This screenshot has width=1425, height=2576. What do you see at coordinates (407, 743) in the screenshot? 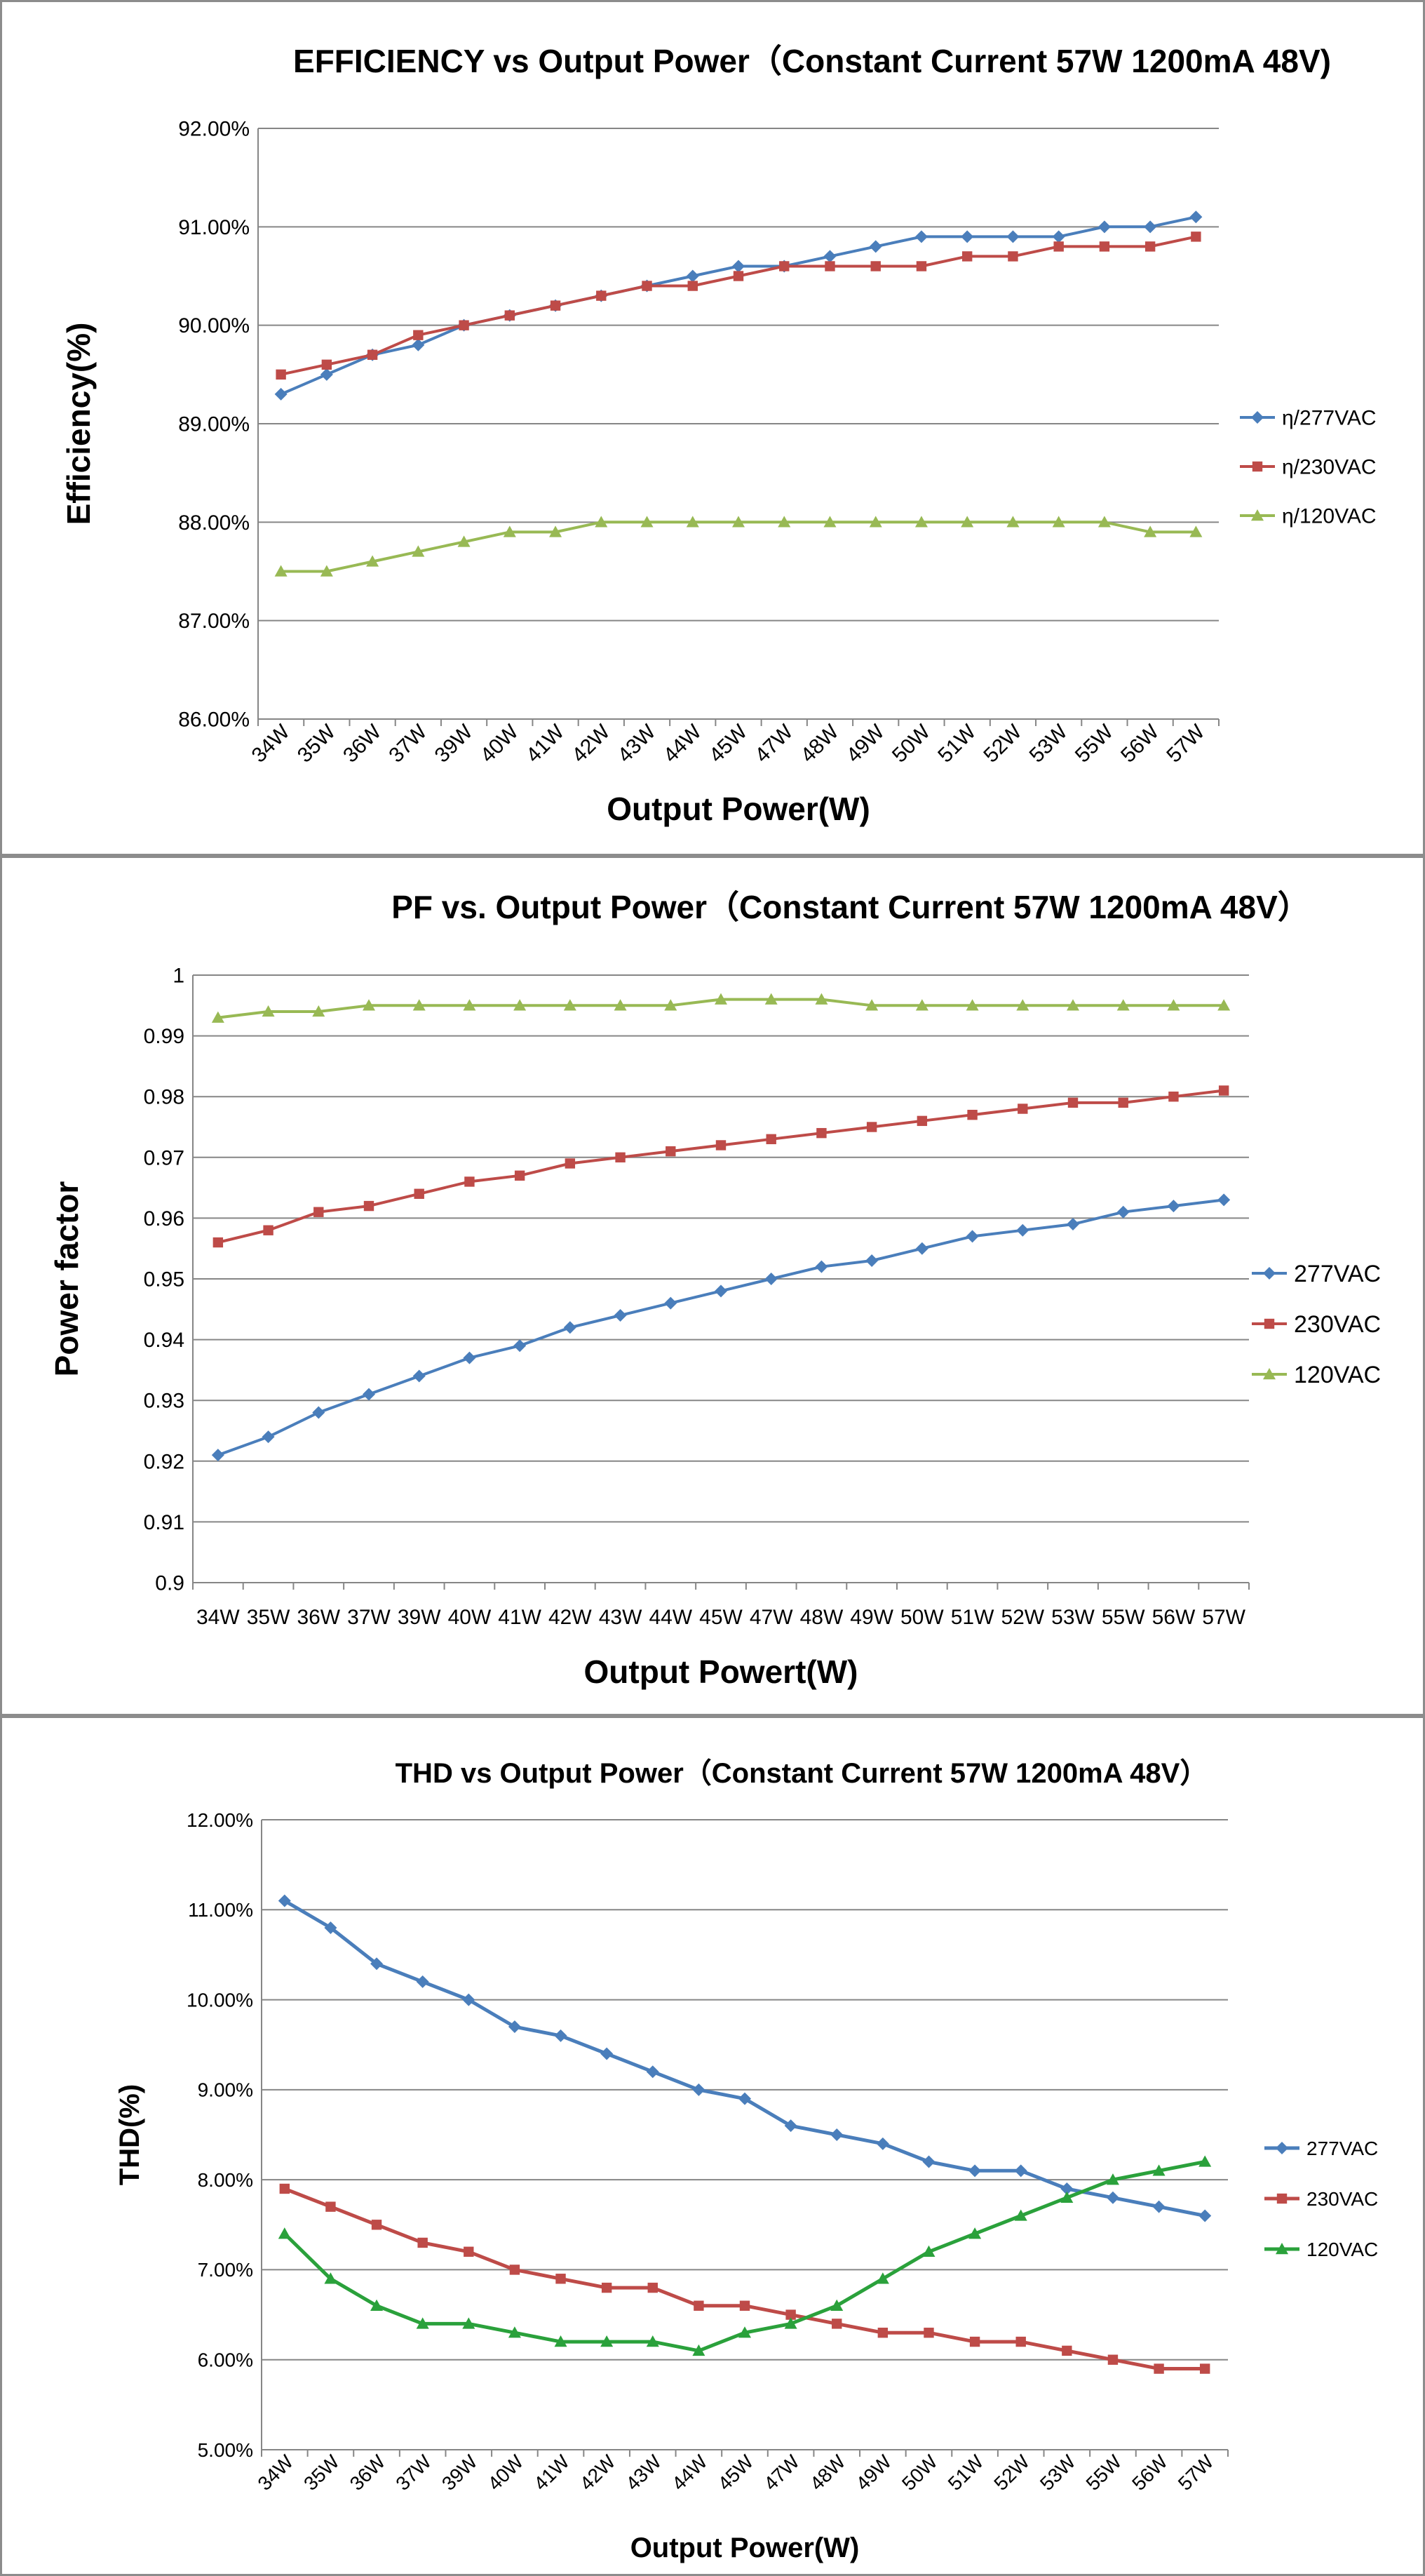
I see `x-tick-label: 37W` at bounding box center [407, 743].